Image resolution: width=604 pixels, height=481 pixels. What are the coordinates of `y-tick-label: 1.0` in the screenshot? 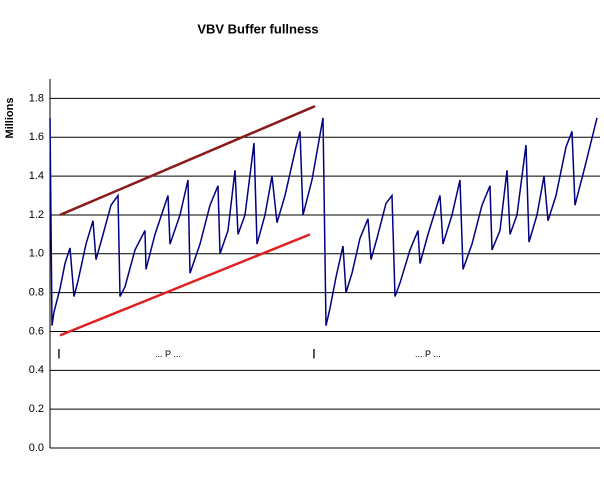 It's located at (36, 254).